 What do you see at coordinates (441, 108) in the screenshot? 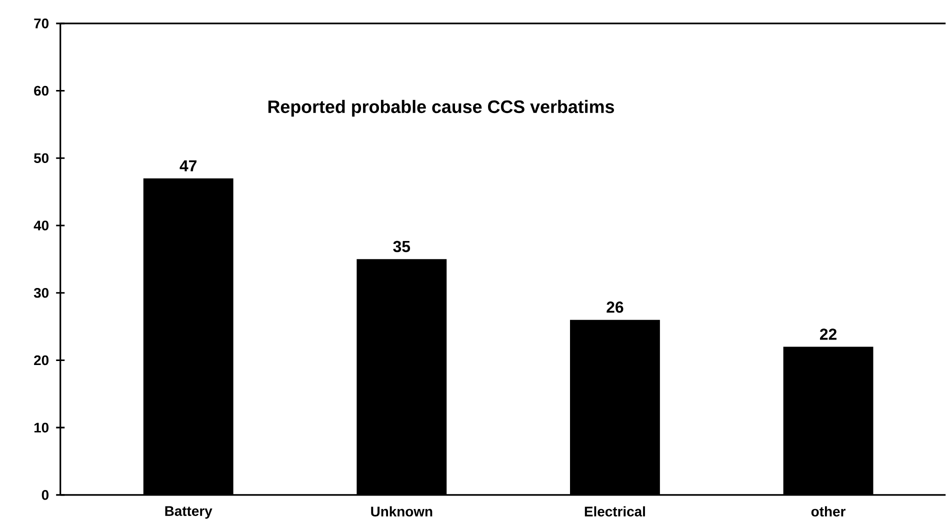
I see `text: Reported probable cause CCS verbatims` at bounding box center [441, 108].